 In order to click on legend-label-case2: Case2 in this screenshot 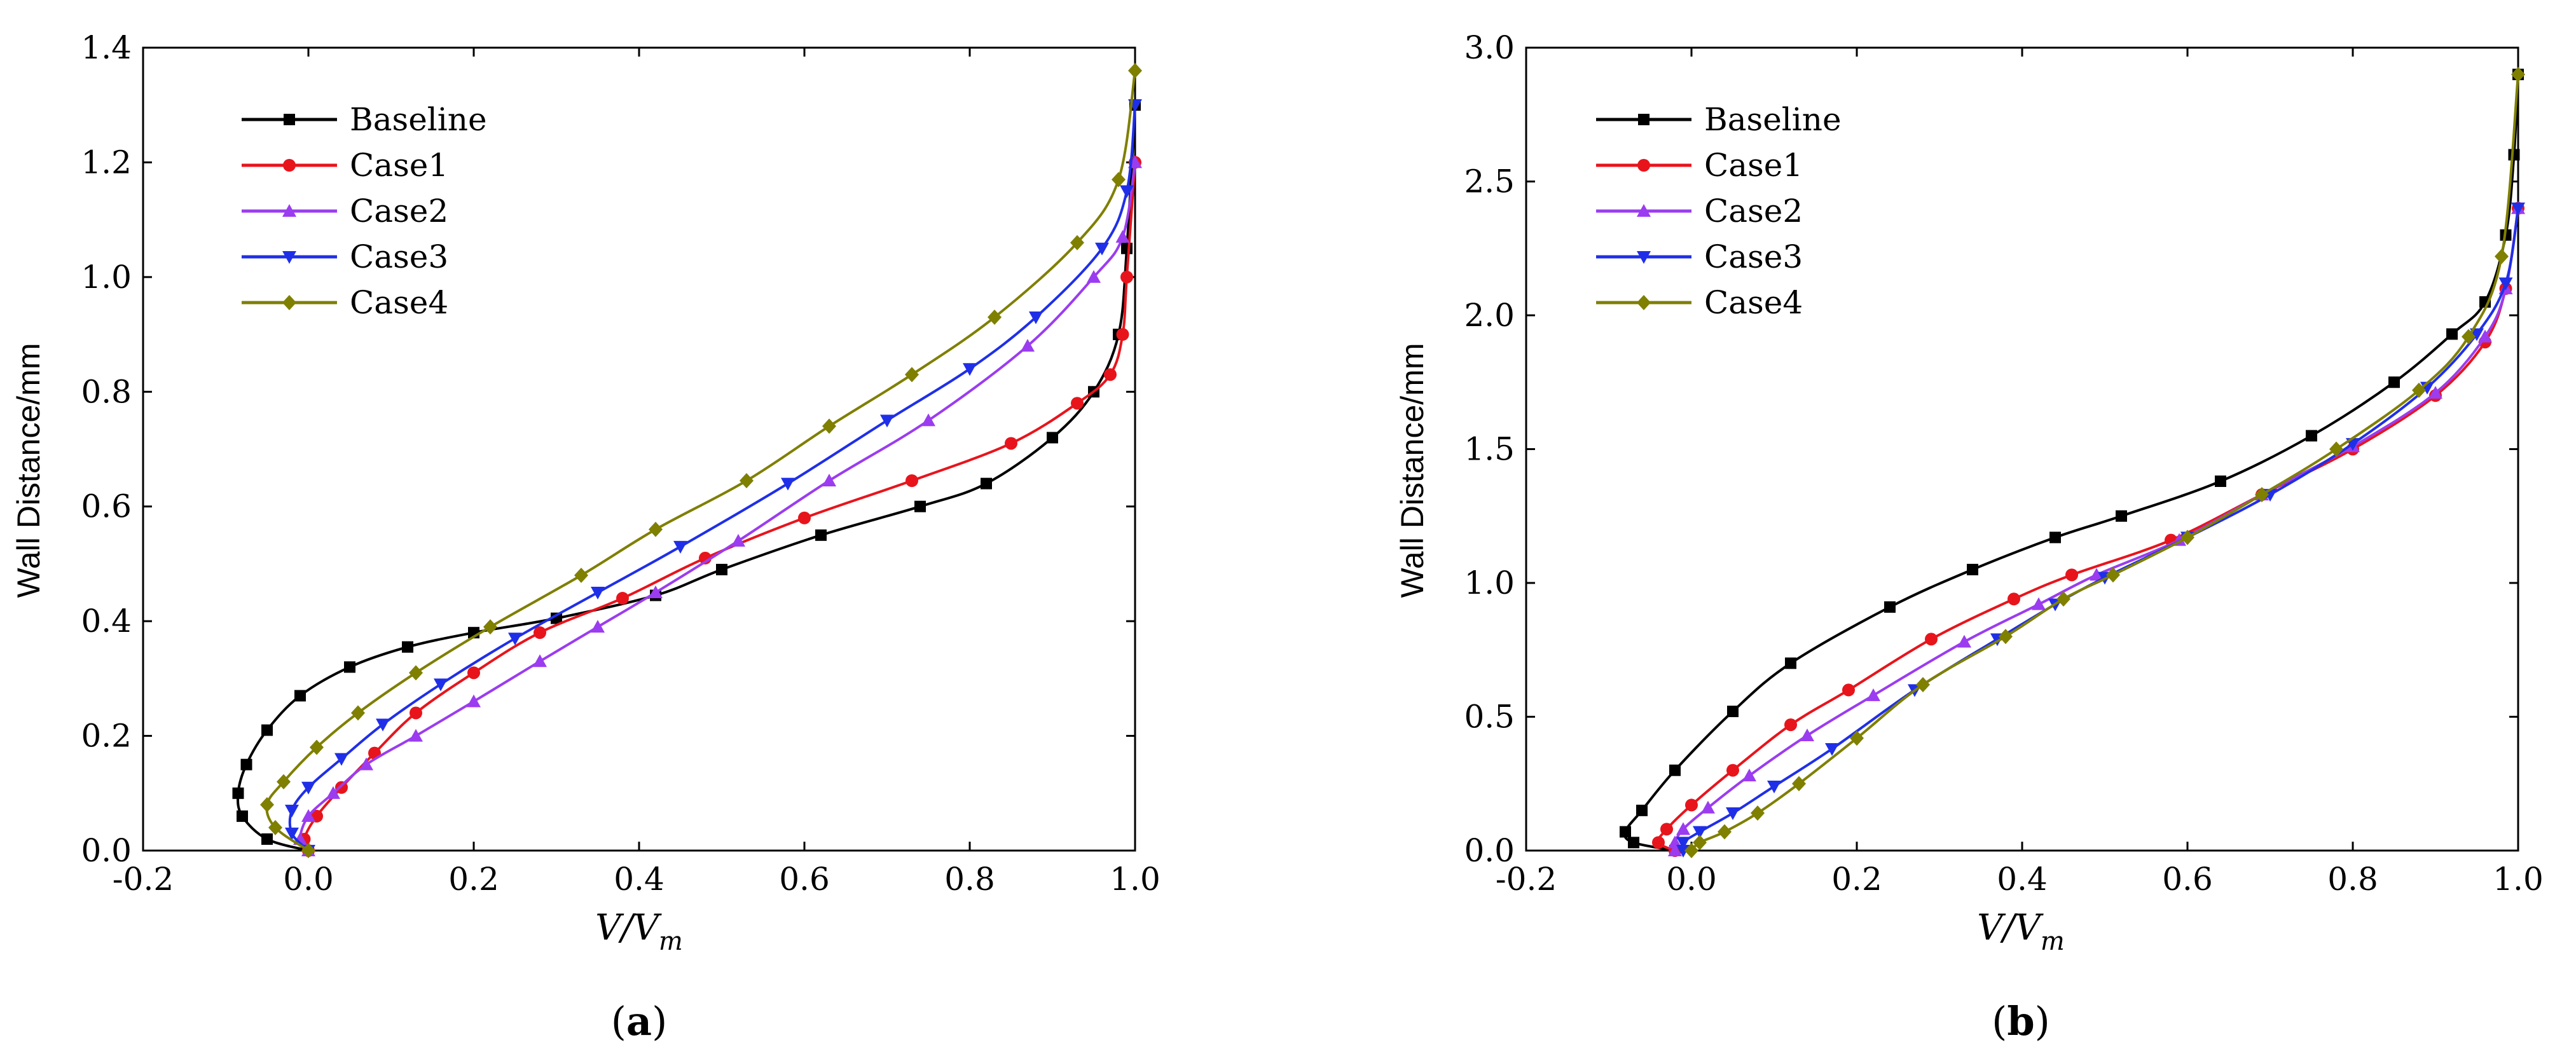, I will do `click(399, 211)`.